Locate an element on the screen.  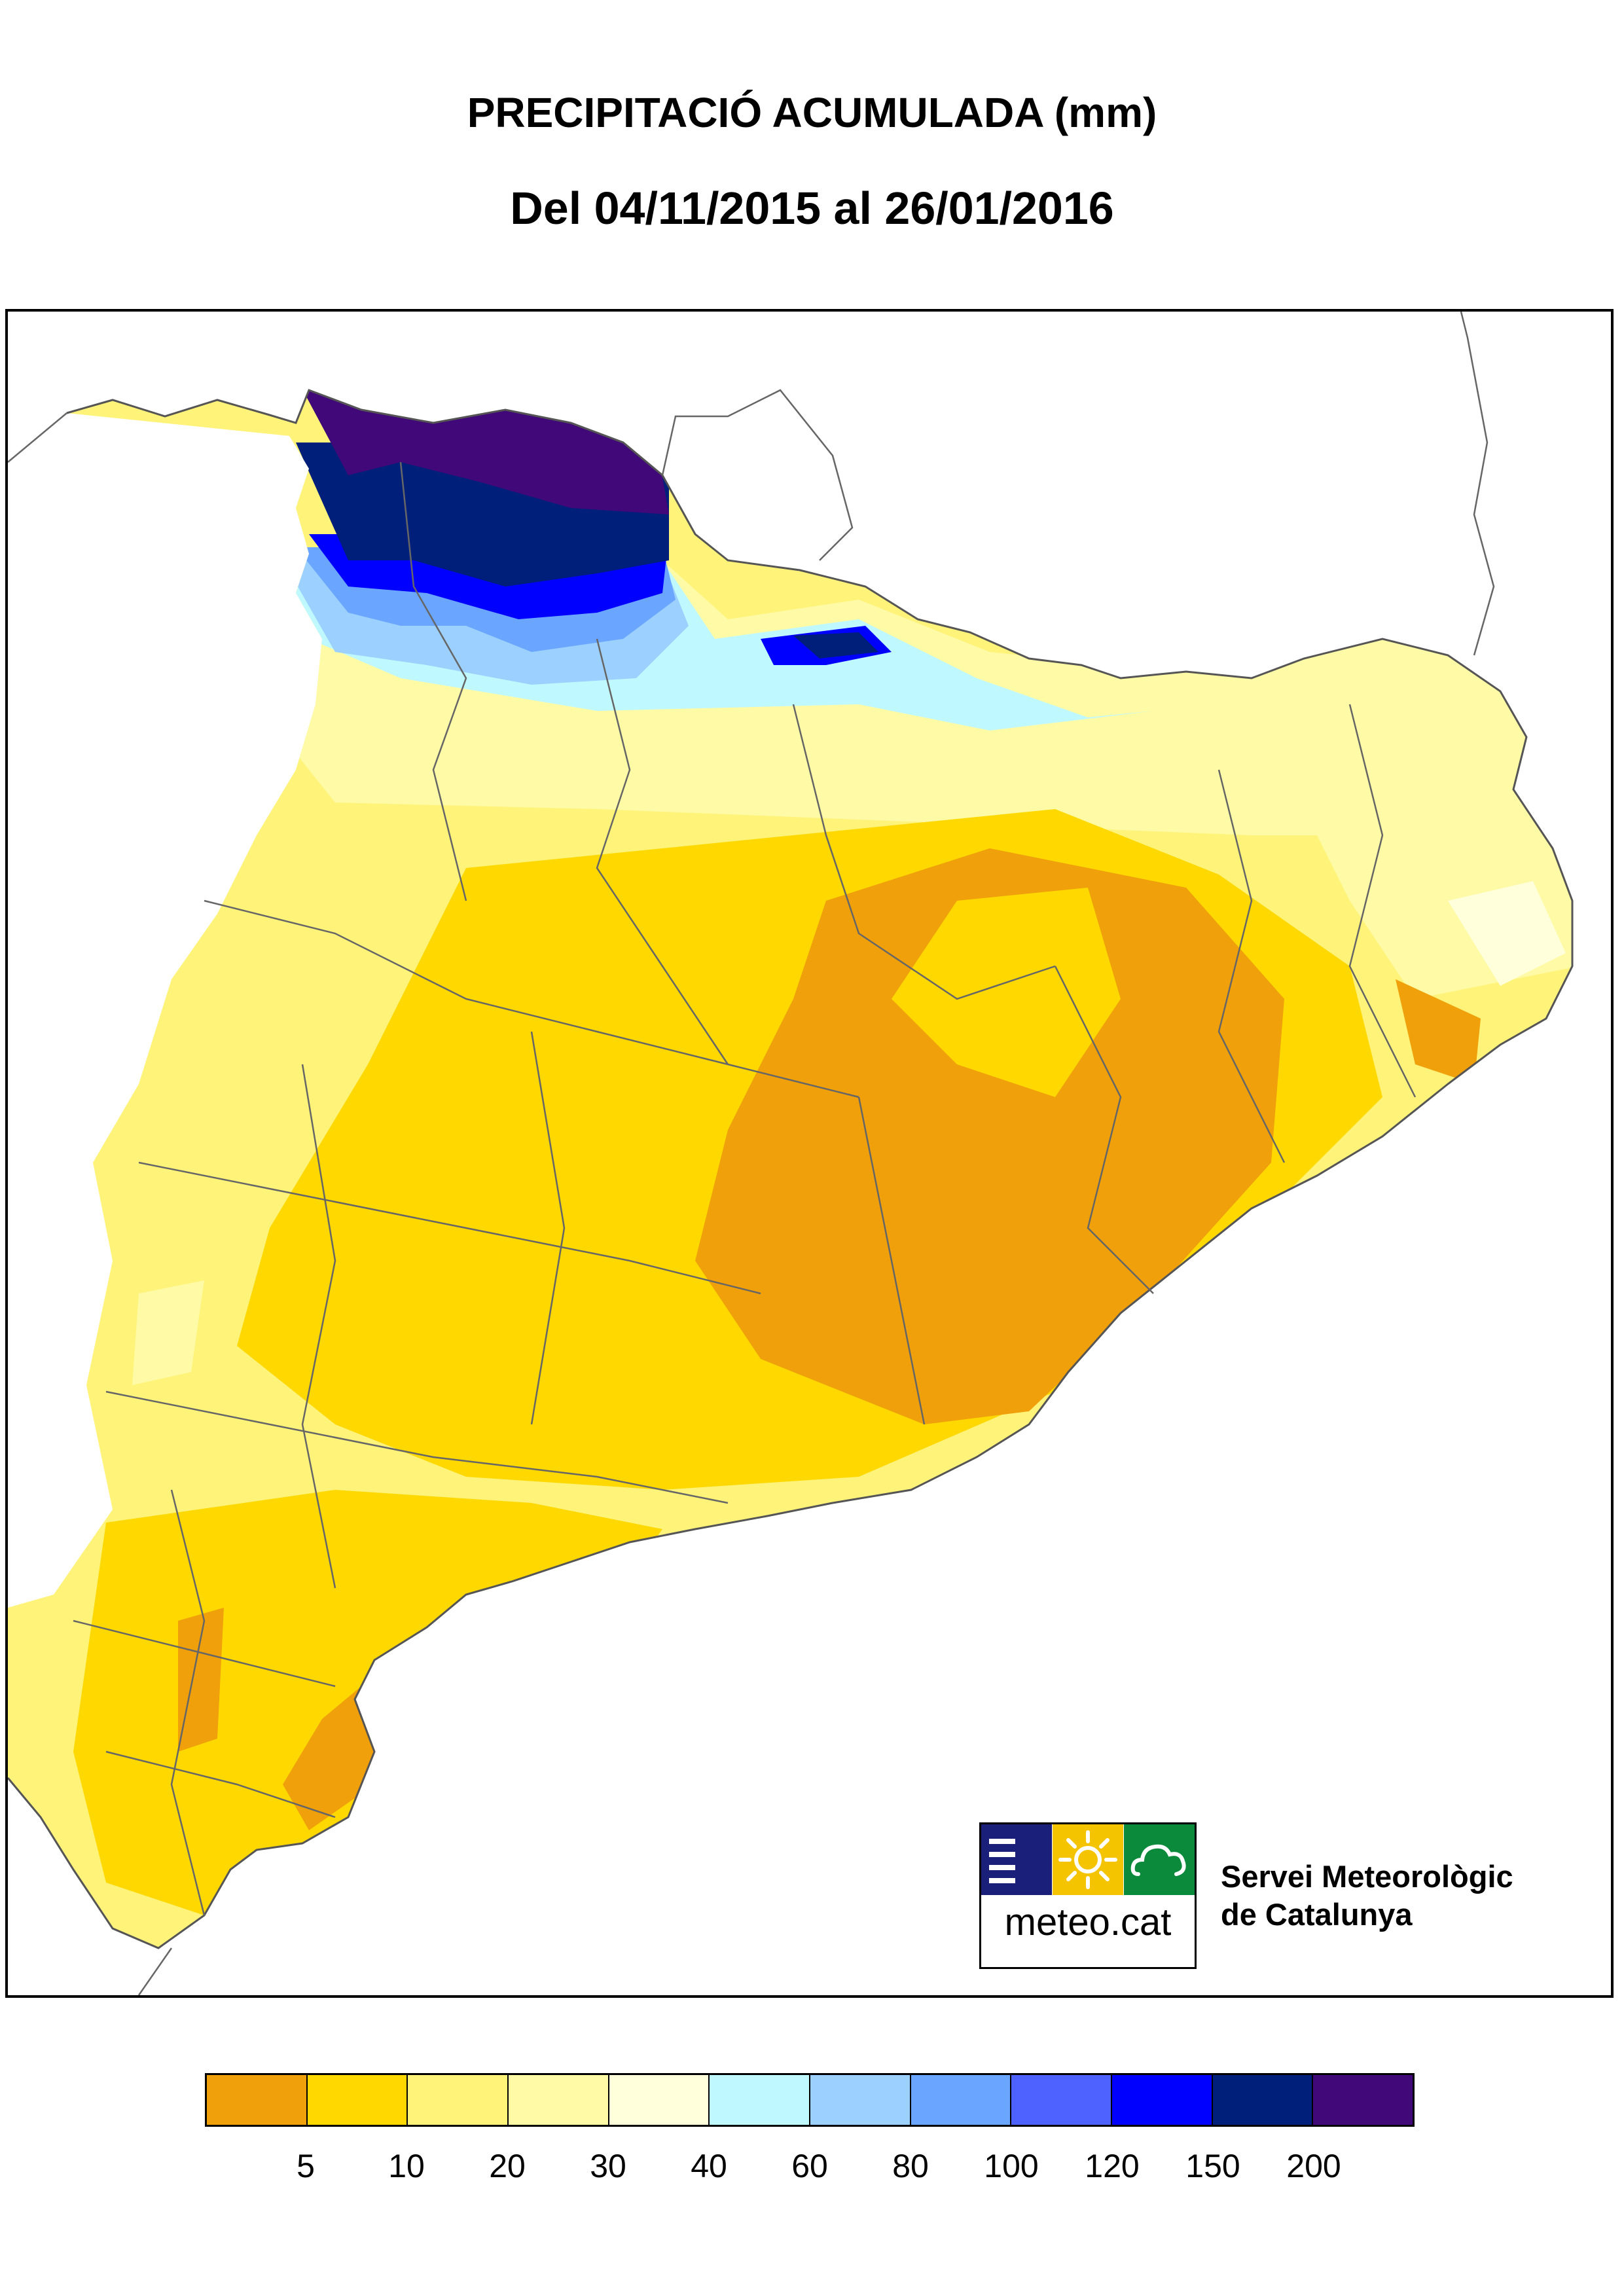
menu-lines-icon is located at coordinates (1016, 1859).